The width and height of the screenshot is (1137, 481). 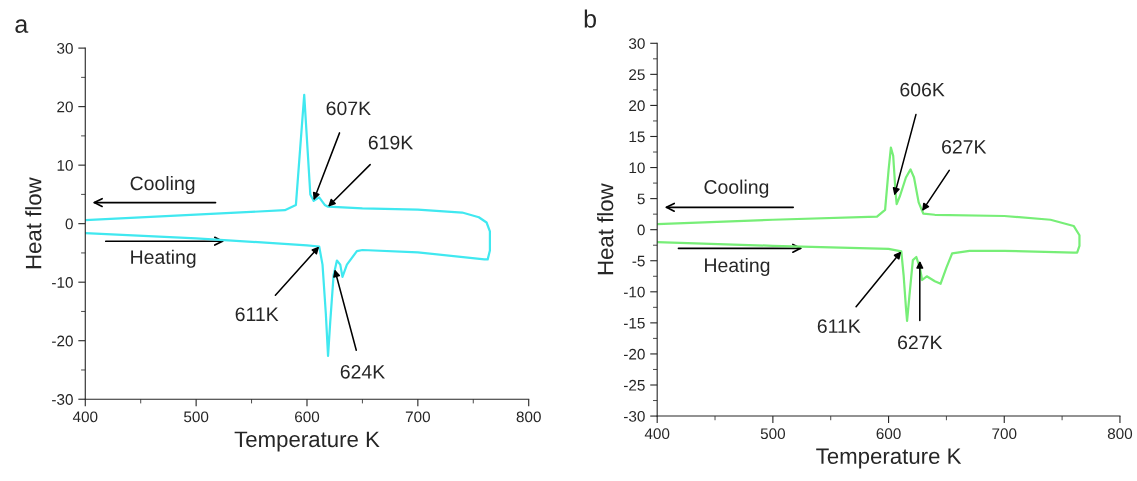 I want to click on annotation: 606K, so click(x=922, y=89).